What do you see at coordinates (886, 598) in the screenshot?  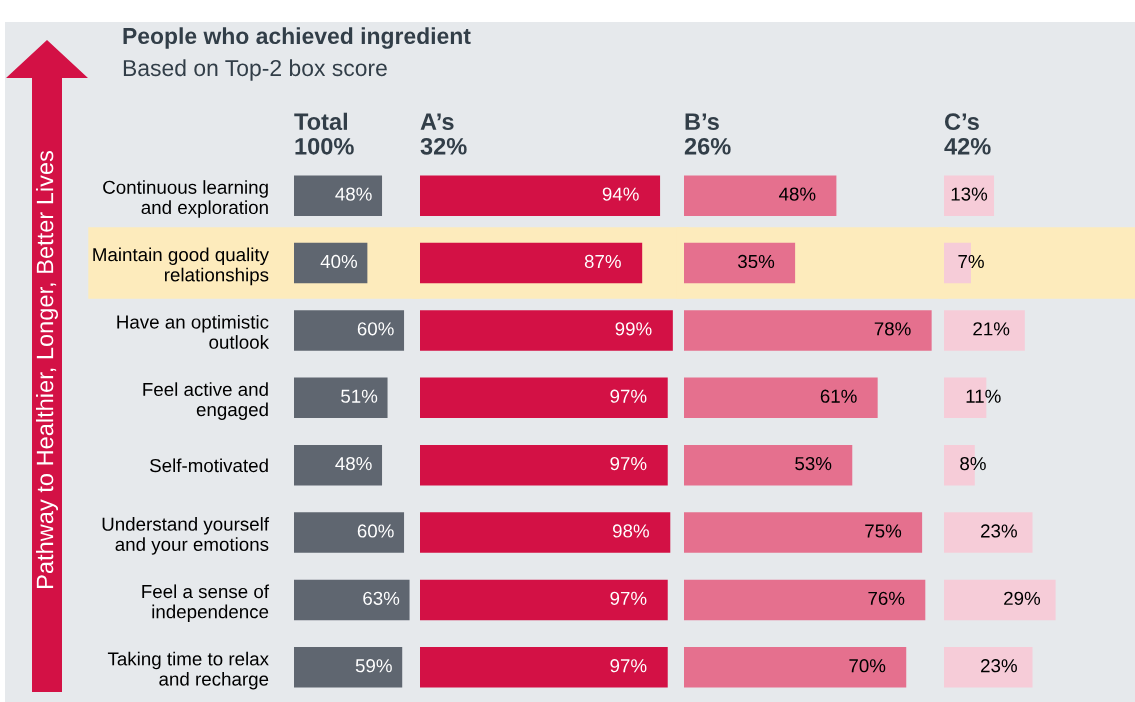 I see `data-label: 76%` at bounding box center [886, 598].